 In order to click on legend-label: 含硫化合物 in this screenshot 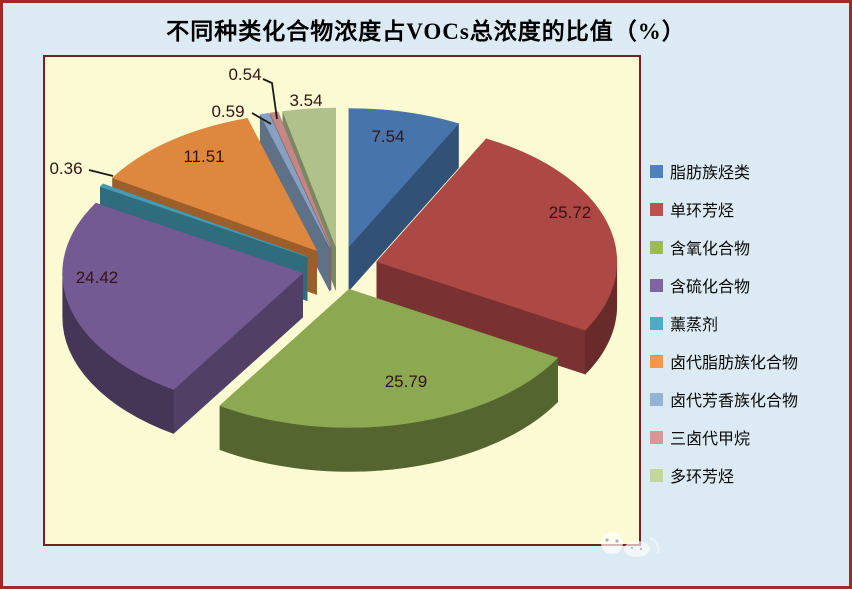, I will do `click(710, 287)`.